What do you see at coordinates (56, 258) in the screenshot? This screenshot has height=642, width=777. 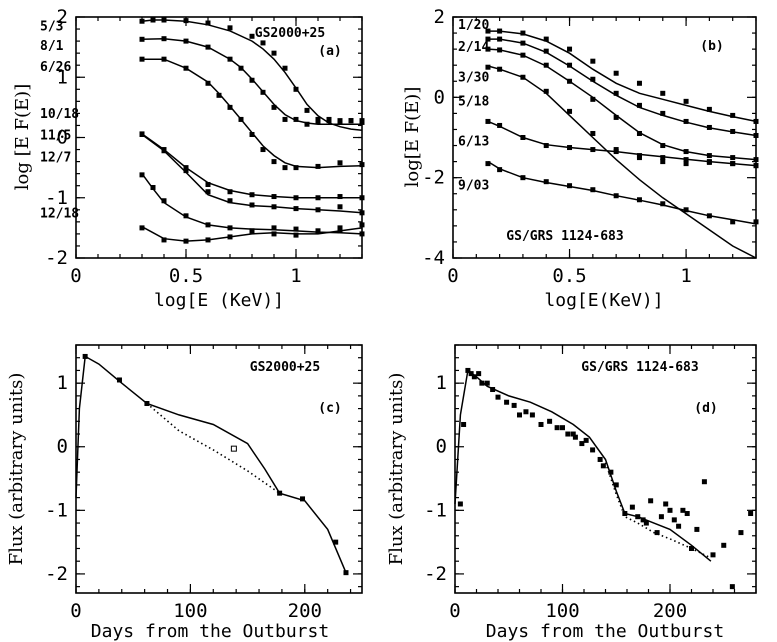 I see `panel-a-ytick-label: -2` at bounding box center [56, 258].